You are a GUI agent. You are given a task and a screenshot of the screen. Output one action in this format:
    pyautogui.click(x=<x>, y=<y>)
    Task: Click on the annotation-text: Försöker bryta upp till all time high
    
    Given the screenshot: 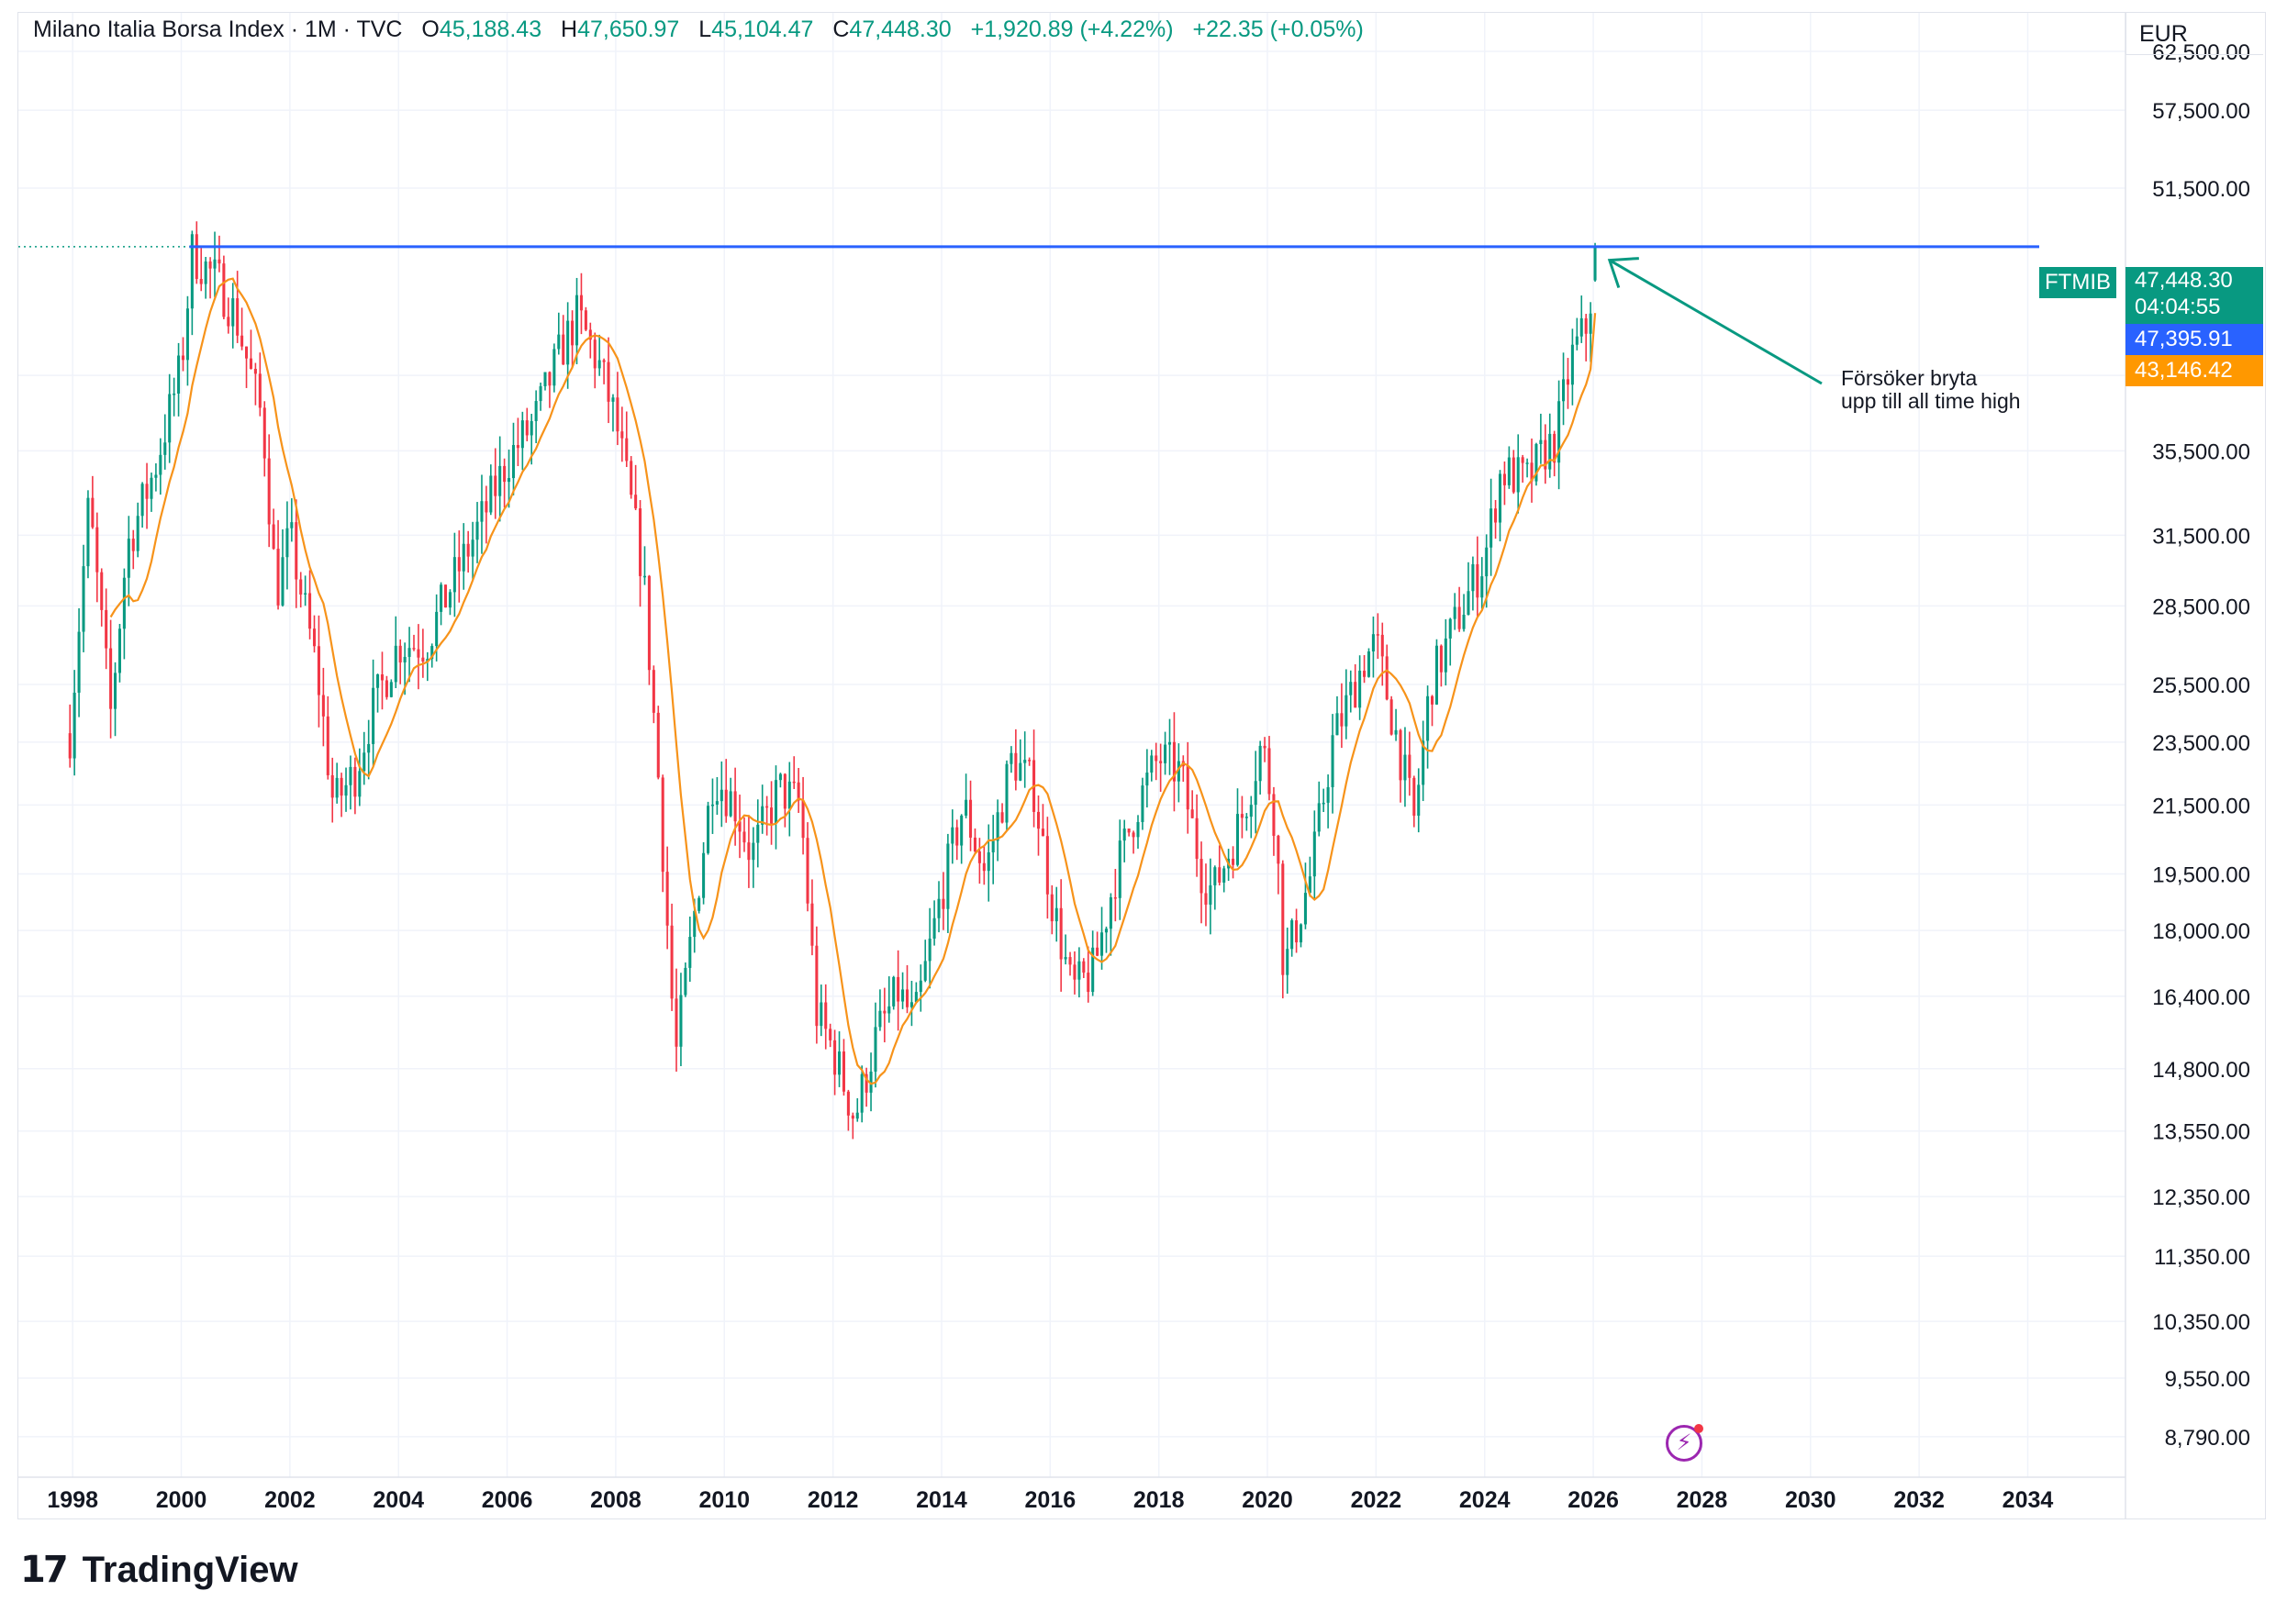 What is the action you would take?
    pyautogui.click(x=1931, y=390)
    